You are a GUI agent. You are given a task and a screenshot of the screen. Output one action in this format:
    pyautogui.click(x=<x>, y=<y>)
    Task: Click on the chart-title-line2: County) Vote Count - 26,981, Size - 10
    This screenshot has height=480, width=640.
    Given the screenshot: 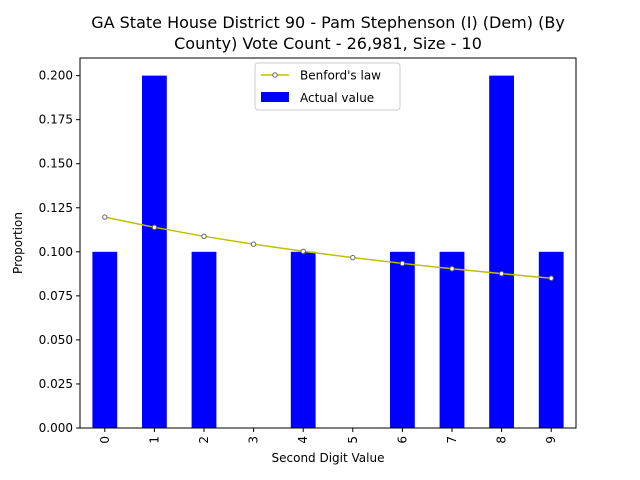 What is the action you would take?
    pyautogui.click(x=328, y=43)
    